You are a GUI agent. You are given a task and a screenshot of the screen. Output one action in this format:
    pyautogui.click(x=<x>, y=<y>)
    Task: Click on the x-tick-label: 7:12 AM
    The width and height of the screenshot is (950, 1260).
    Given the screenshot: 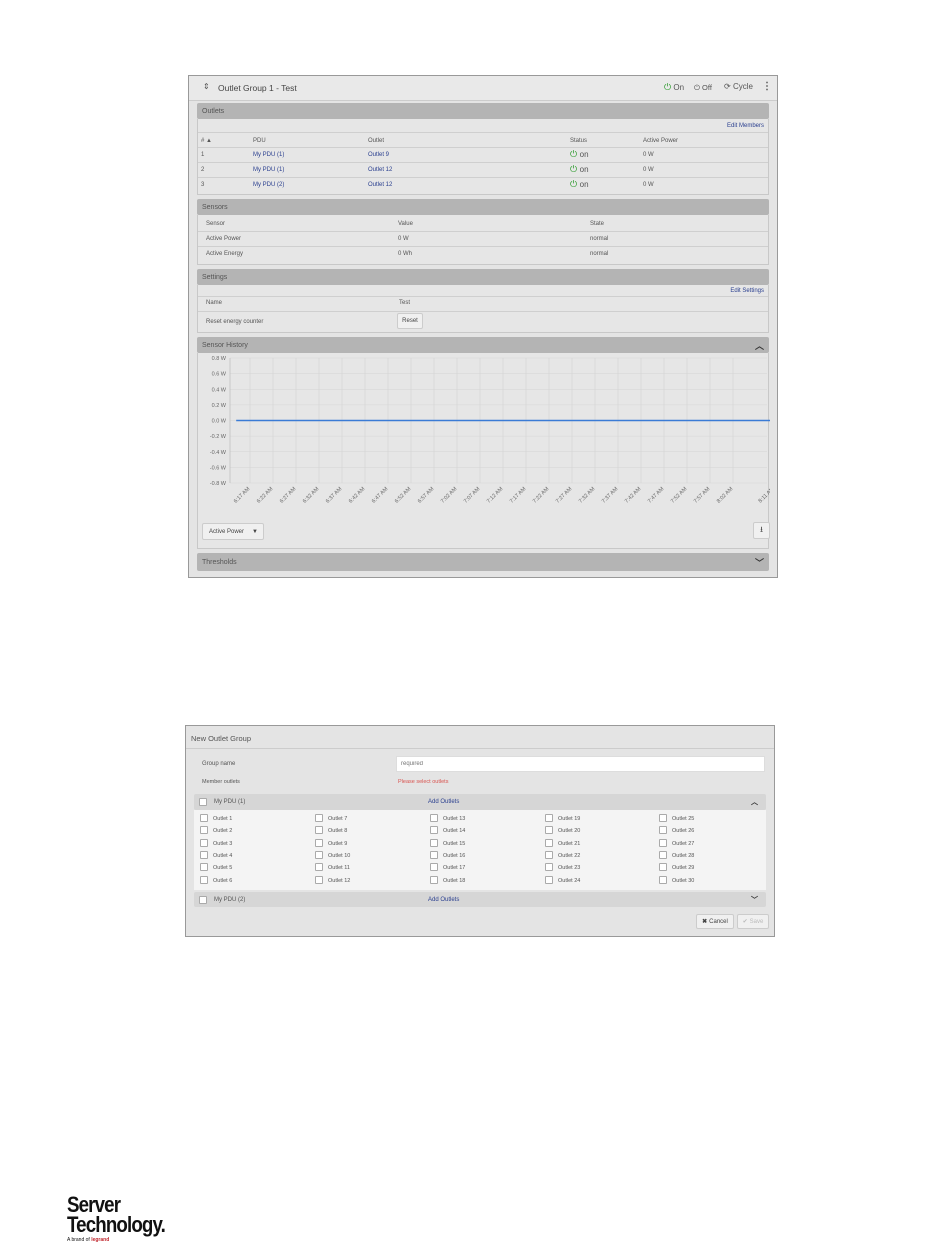 What is the action you would take?
    pyautogui.click(x=495, y=495)
    